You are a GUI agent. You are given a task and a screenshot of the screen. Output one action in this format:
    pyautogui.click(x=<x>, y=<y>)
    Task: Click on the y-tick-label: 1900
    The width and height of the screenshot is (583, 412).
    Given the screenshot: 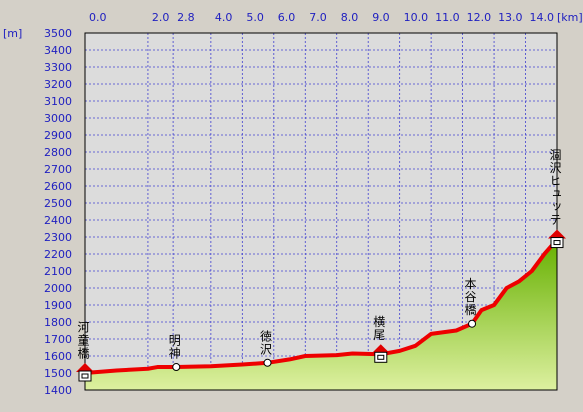 What is the action you would take?
    pyautogui.click(x=58, y=305)
    